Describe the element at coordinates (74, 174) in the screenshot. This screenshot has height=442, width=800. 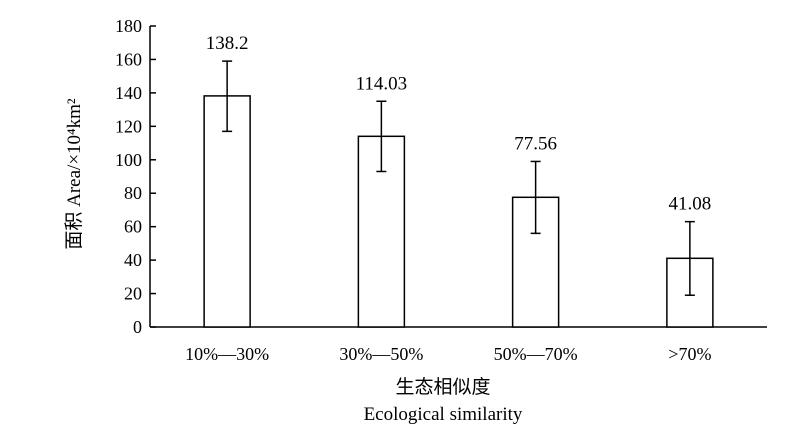
I see `y-axis-title: 面积 Area/×10⁴km²` at that location.